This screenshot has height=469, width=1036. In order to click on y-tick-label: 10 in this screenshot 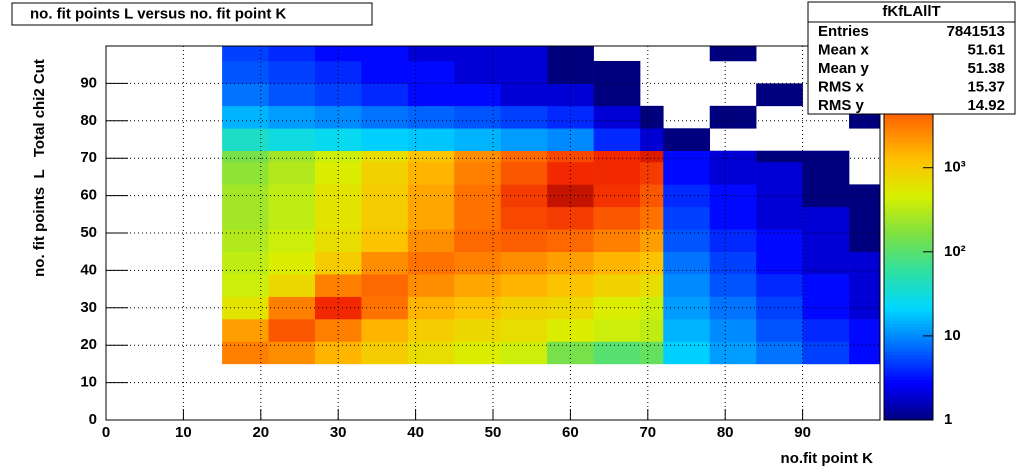, I will do `click(88, 382)`.